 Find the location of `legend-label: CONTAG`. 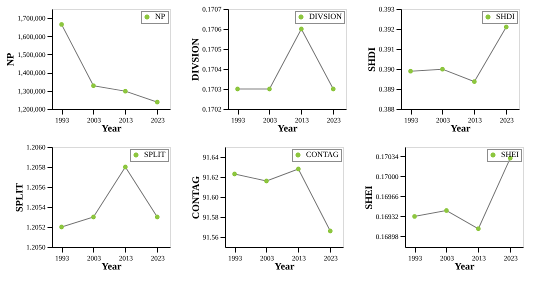

legend-label: CONTAG is located at coordinates (322, 154).